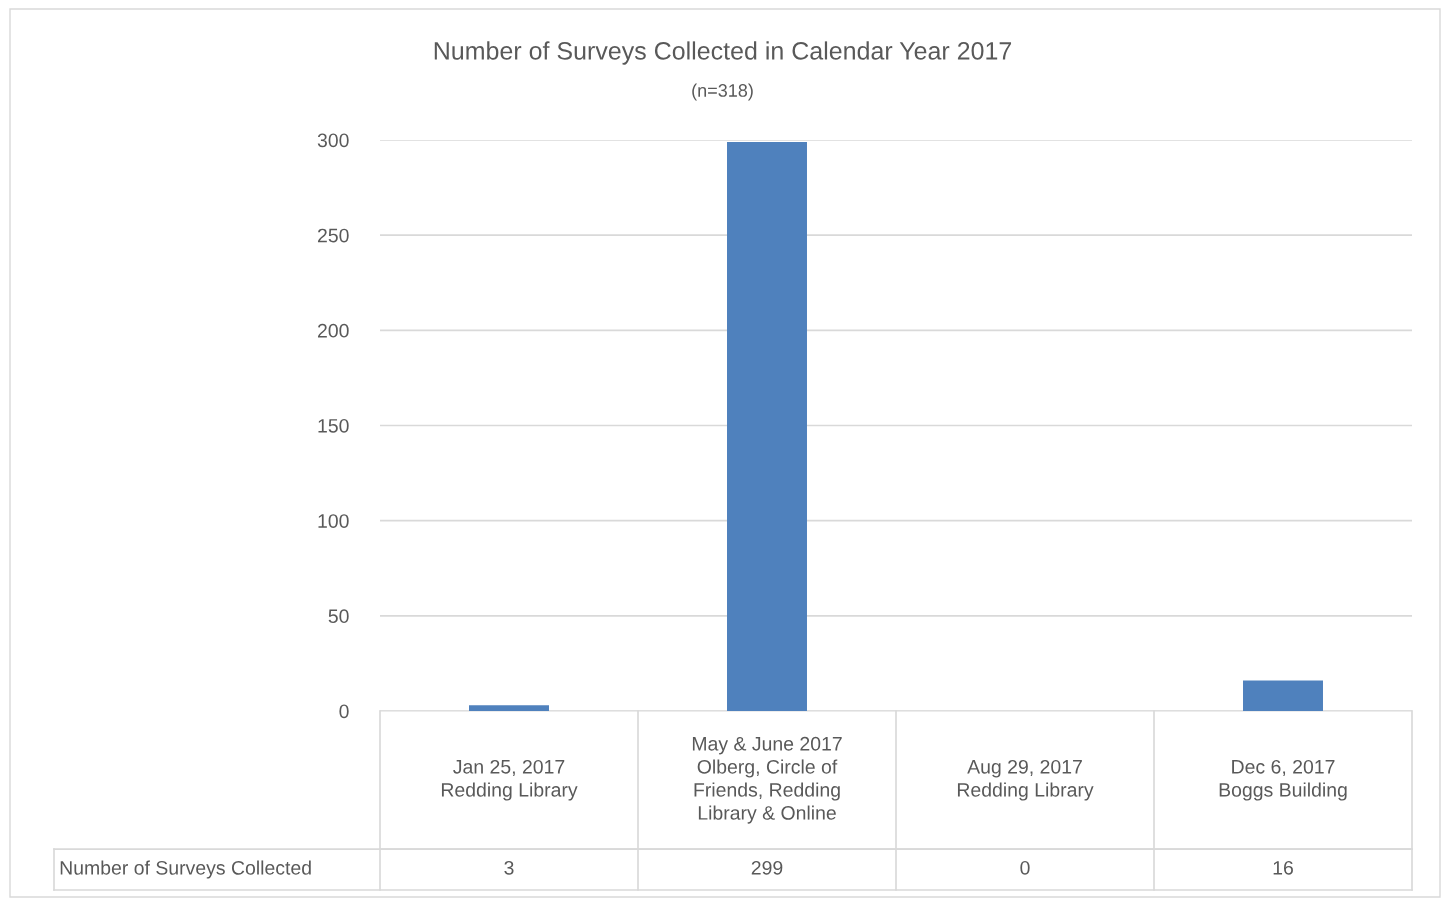 This screenshot has width=1445, height=899. What do you see at coordinates (509, 867) in the screenshot?
I see `data-label: 3` at bounding box center [509, 867].